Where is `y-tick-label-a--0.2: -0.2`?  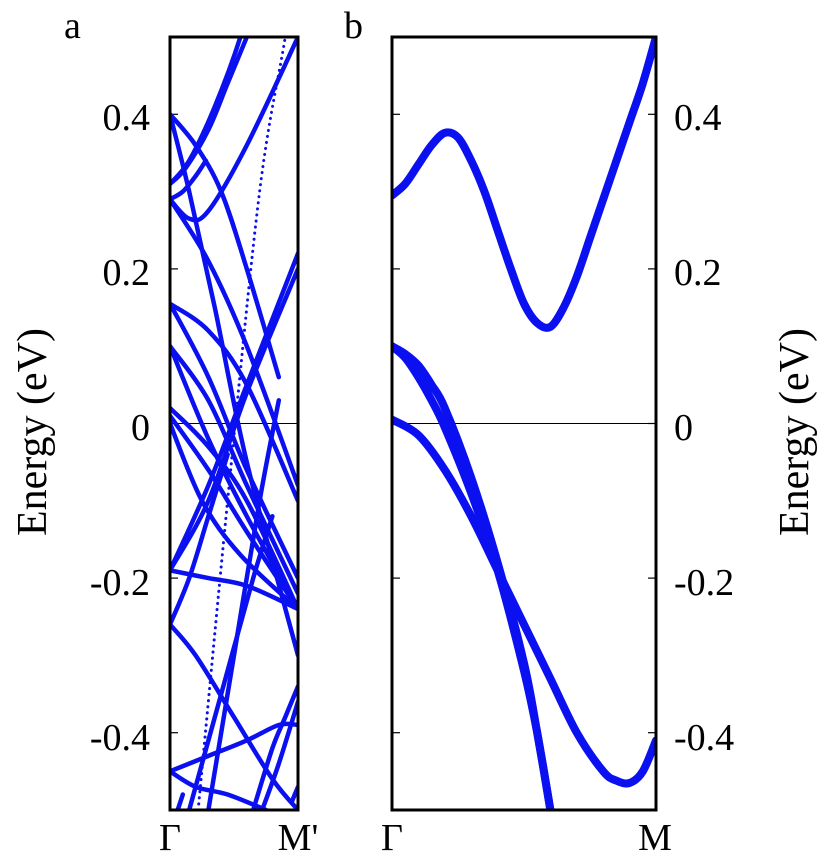
y-tick-label-a--0.2: -0.2 is located at coordinates (120, 583).